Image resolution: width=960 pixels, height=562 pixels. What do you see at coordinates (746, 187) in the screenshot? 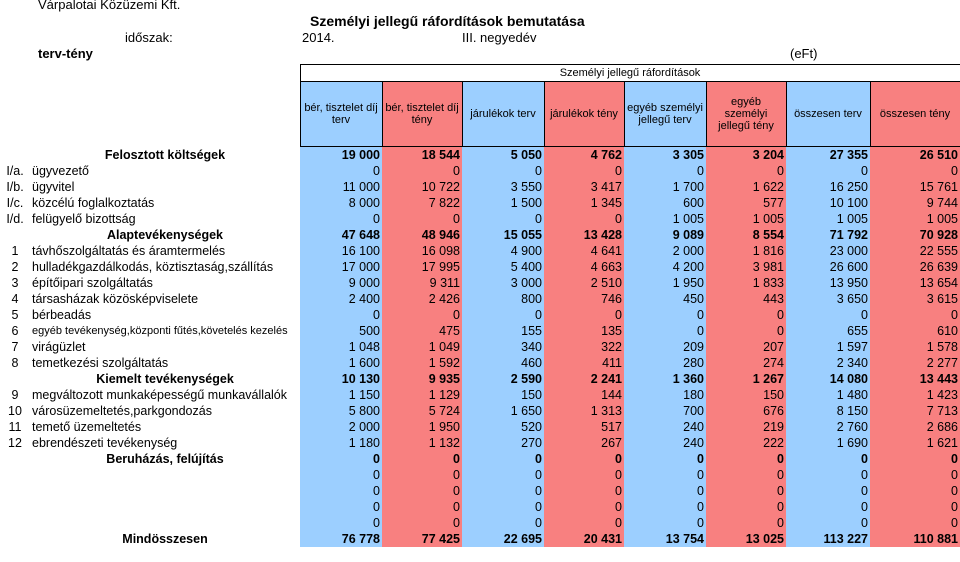
I see `value-cell: 1 622` at bounding box center [746, 187].